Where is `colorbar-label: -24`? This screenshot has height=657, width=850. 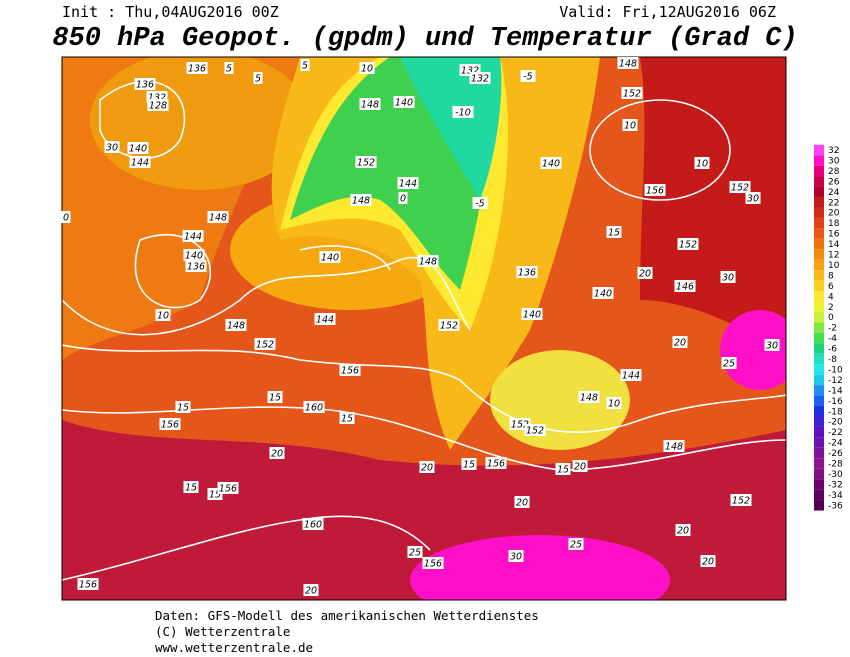
colorbar-label: -24 is located at coordinates (835, 444).